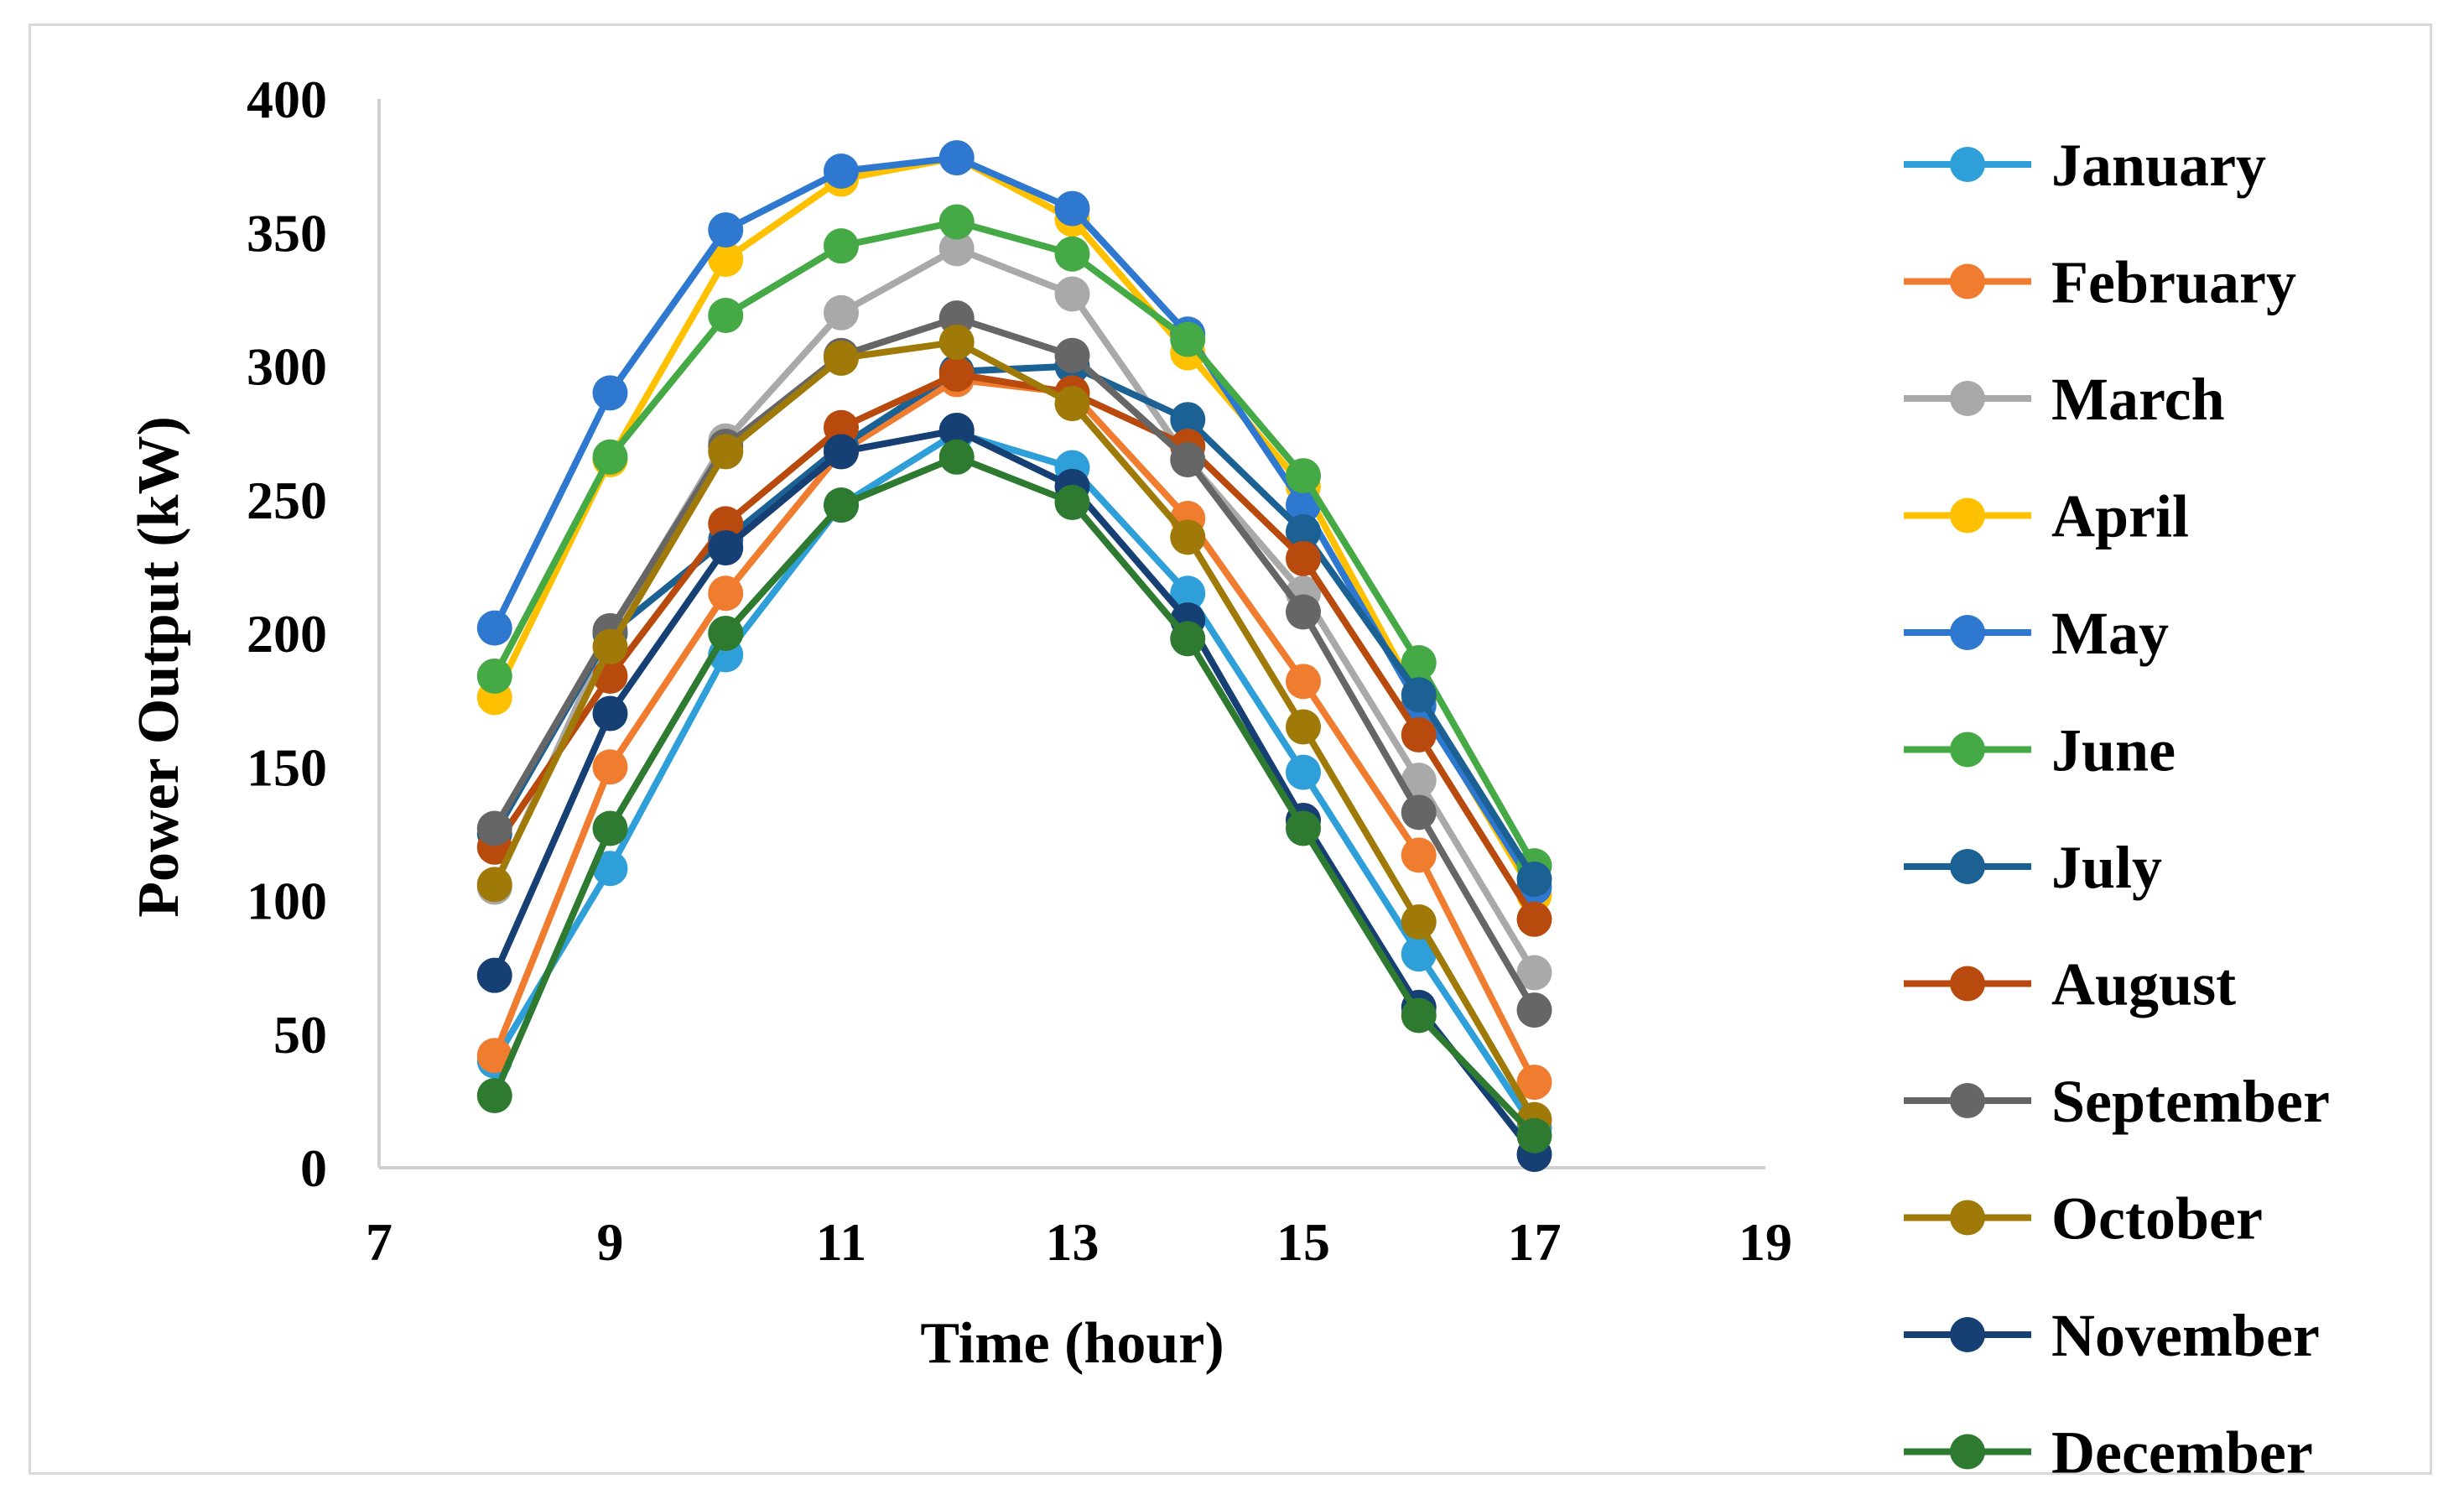 This screenshot has height=1510, width=2464. I want to click on y-tick-label: 50, so click(300, 1035).